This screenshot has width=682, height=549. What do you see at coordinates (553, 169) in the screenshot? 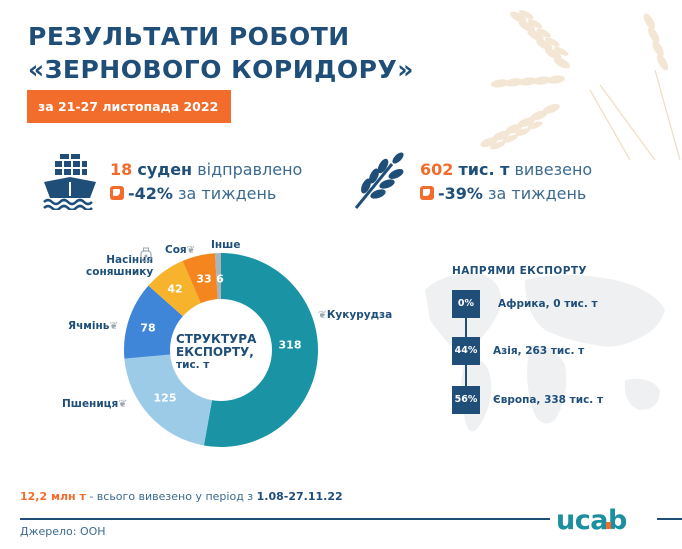
I see `tonnage-text: вивезено` at bounding box center [553, 169].